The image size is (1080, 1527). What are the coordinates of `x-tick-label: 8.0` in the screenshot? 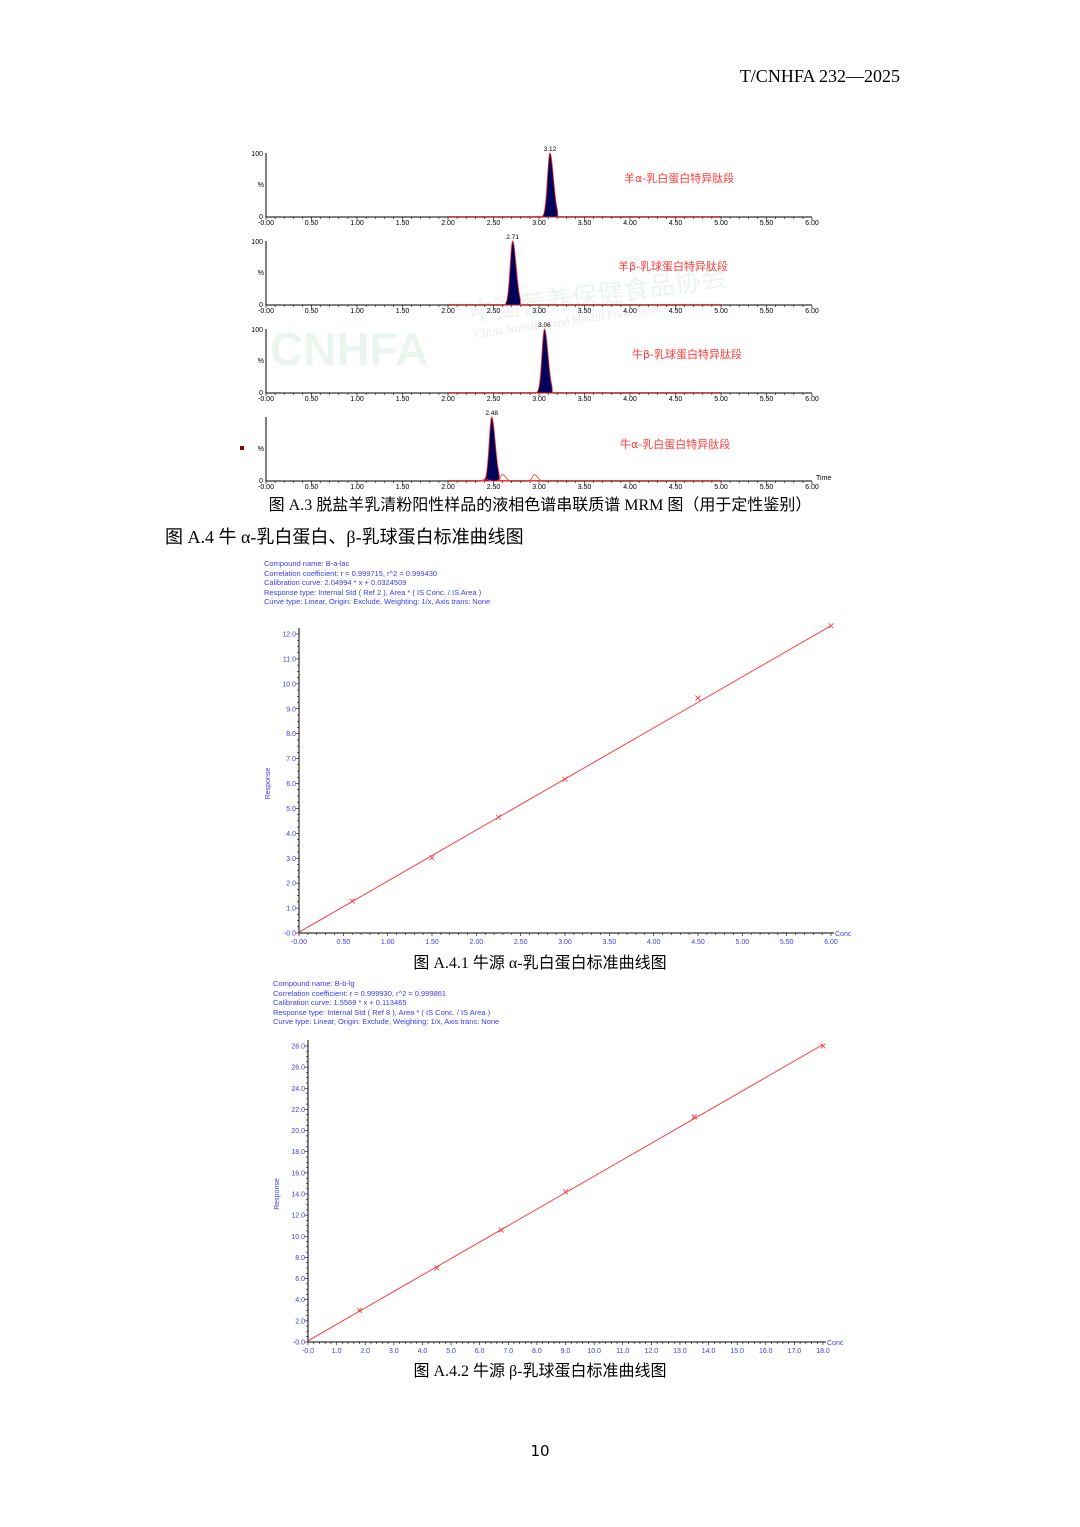 It's located at (537, 1351).